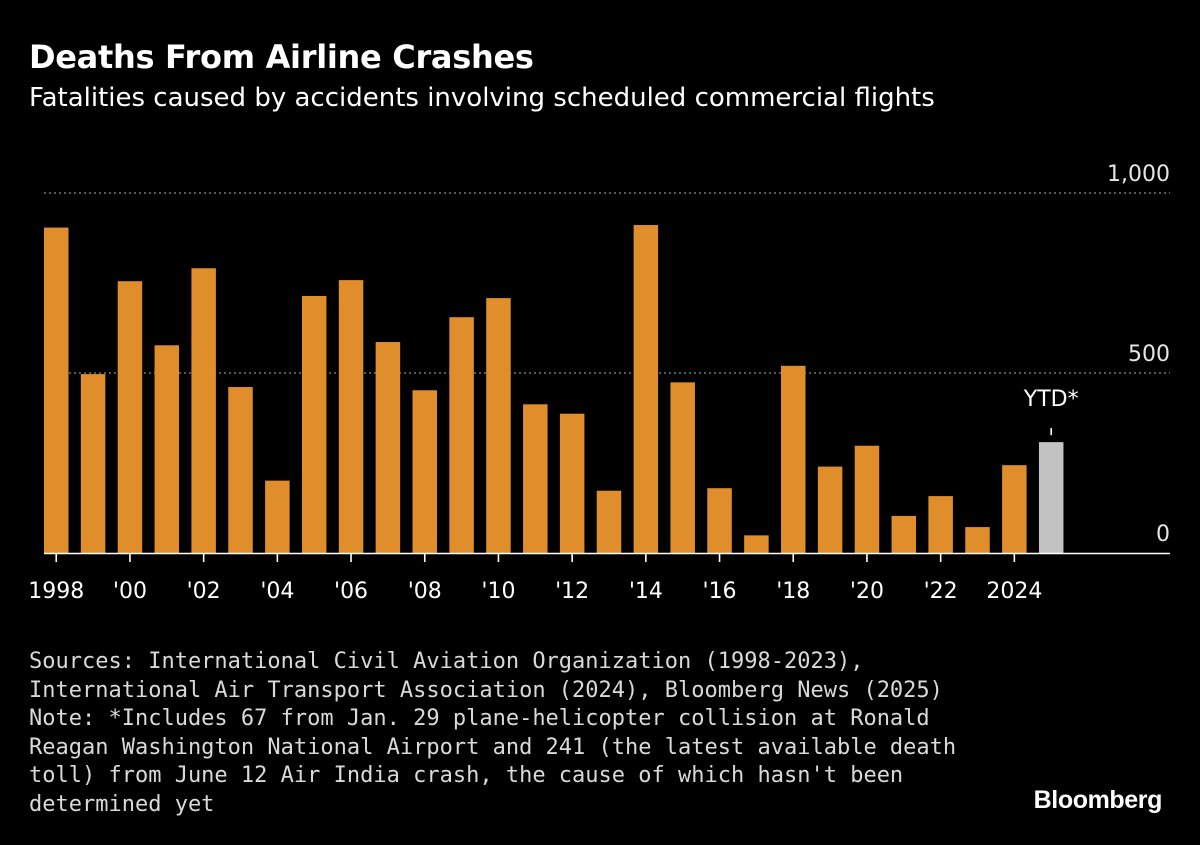  Describe the element at coordinates (941, 591) in the screenshot. I see `x-tick-label: '22` at that location.